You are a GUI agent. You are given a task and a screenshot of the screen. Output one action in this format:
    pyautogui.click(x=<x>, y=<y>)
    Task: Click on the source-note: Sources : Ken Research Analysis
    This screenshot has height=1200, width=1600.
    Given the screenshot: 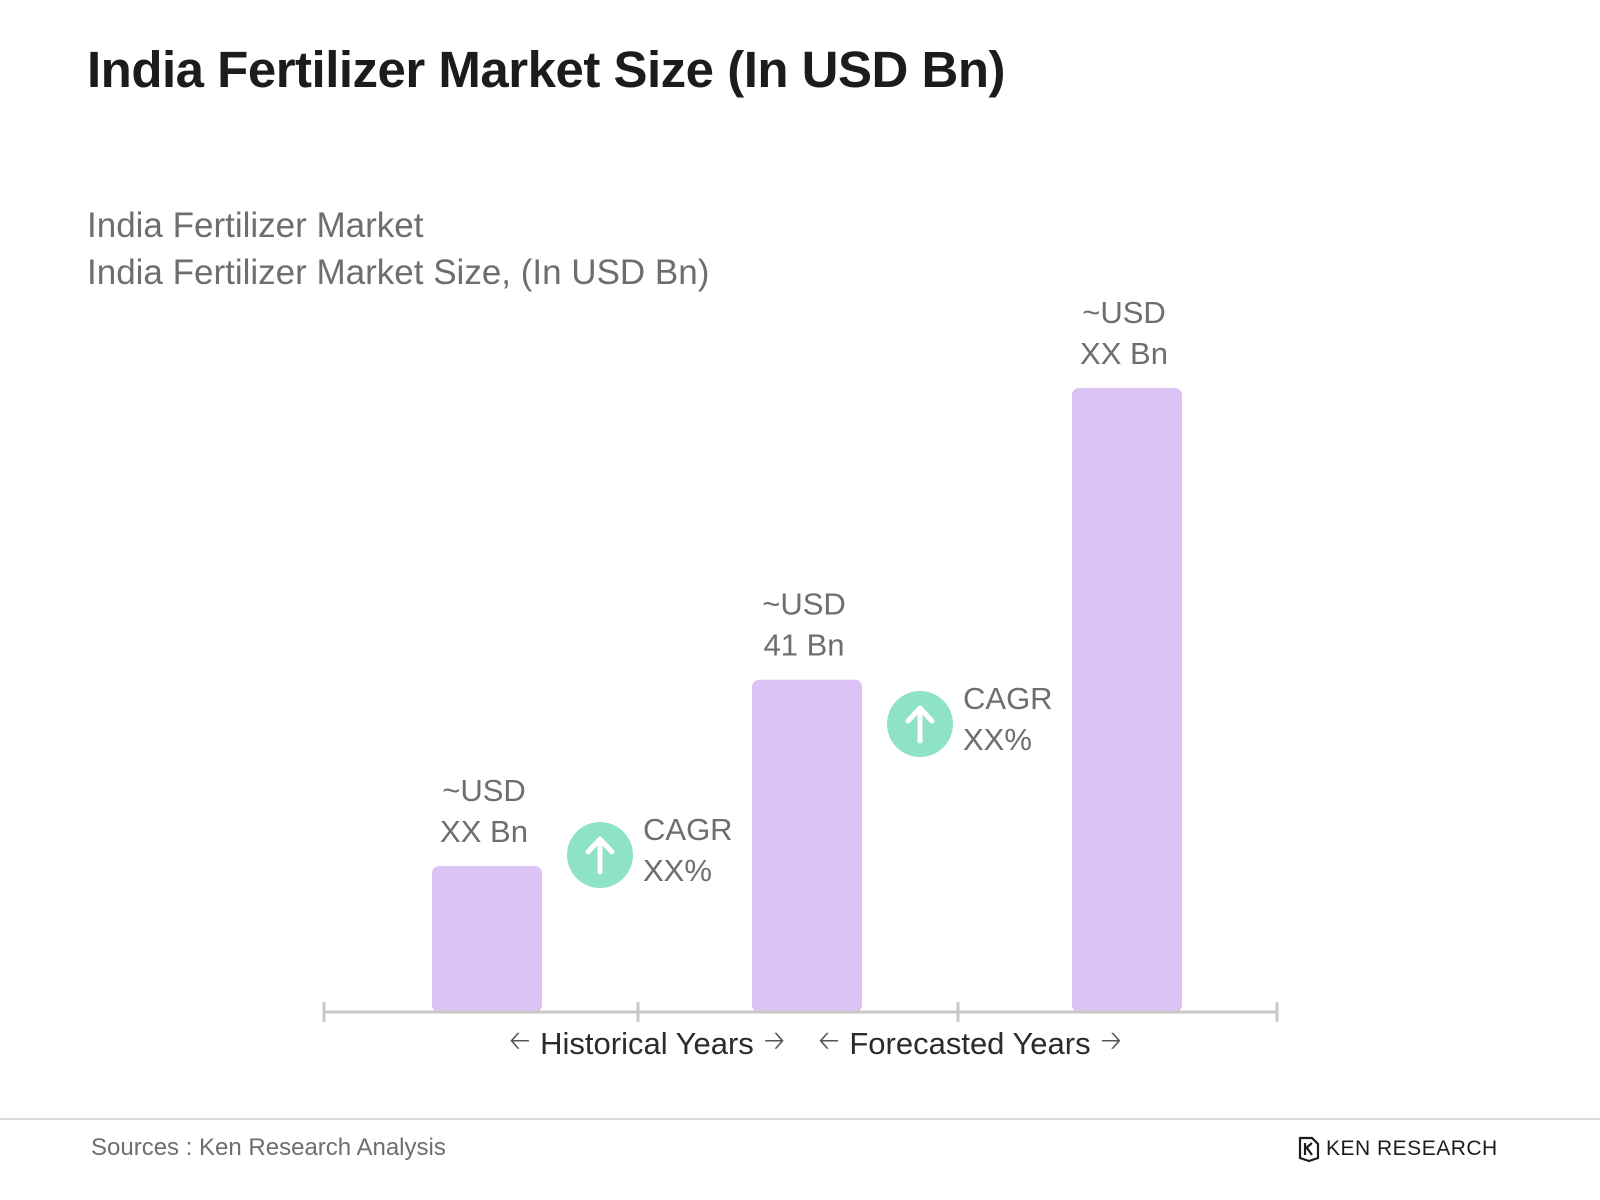 What is the action you would take?
    pyautogui.click(x=268, y=1147)
    